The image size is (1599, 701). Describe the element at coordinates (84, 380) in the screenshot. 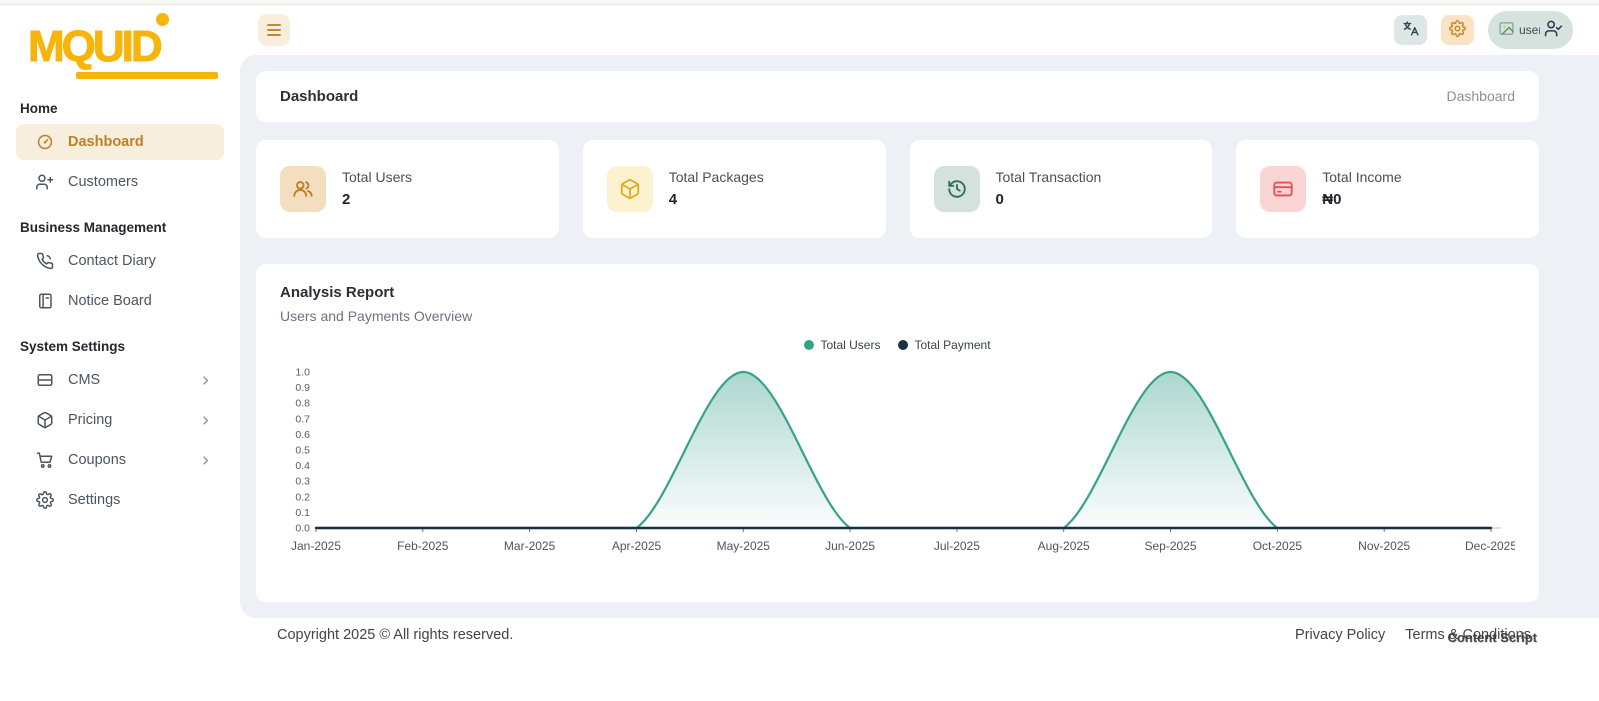

I see `sidebar-item-label: CMS` at that location.